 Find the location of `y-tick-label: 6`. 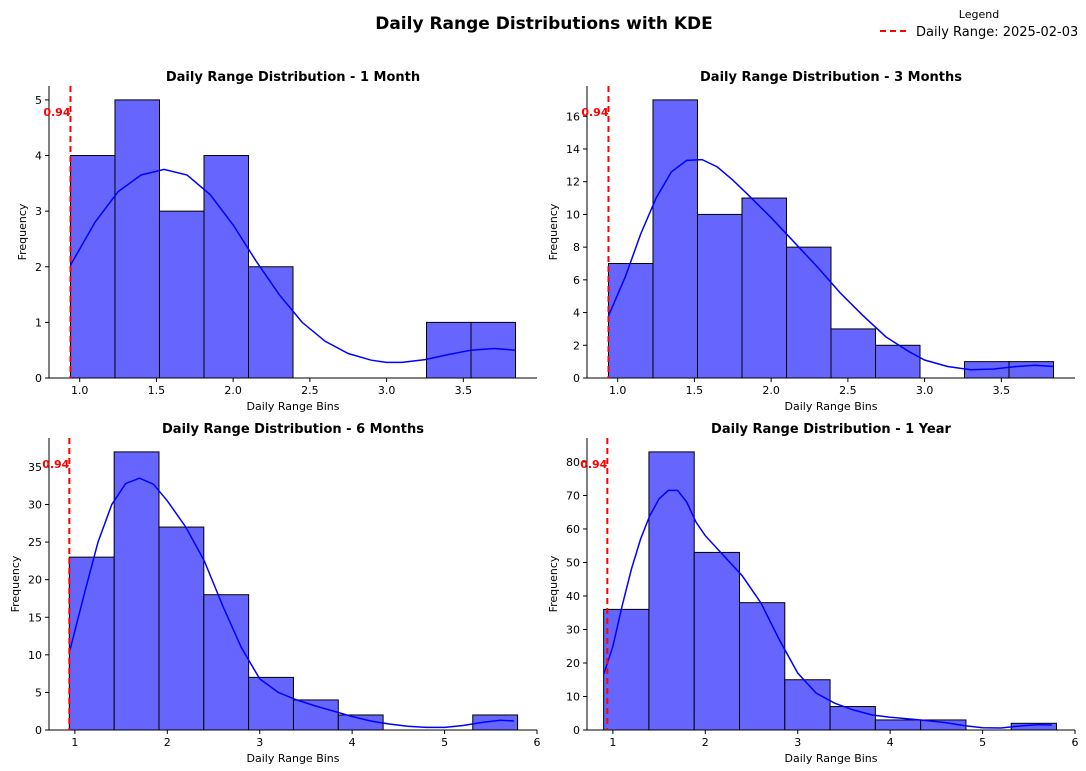

y-tick-label: 6 is located at coordinates (576, 280).